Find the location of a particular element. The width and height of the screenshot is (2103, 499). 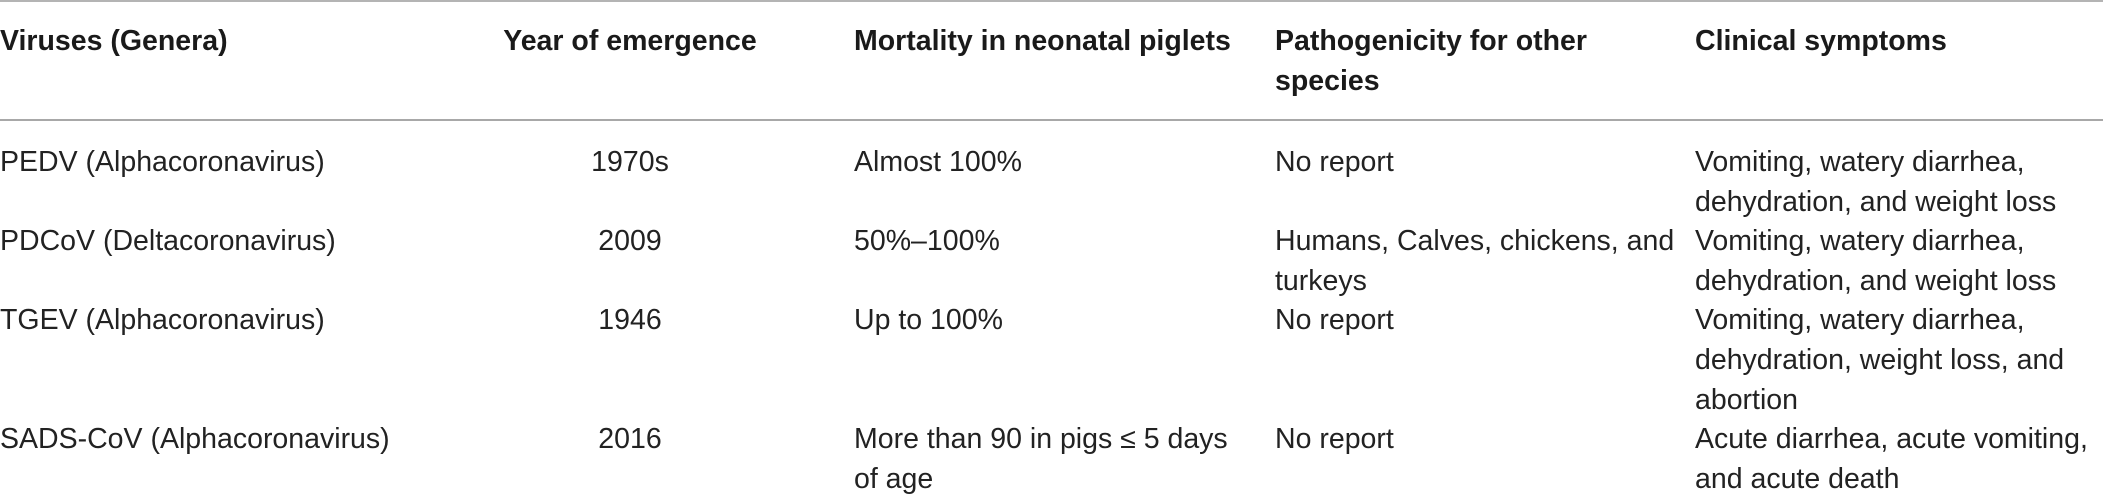

header-year: Year of emergence is located at coordinates (630, 41).